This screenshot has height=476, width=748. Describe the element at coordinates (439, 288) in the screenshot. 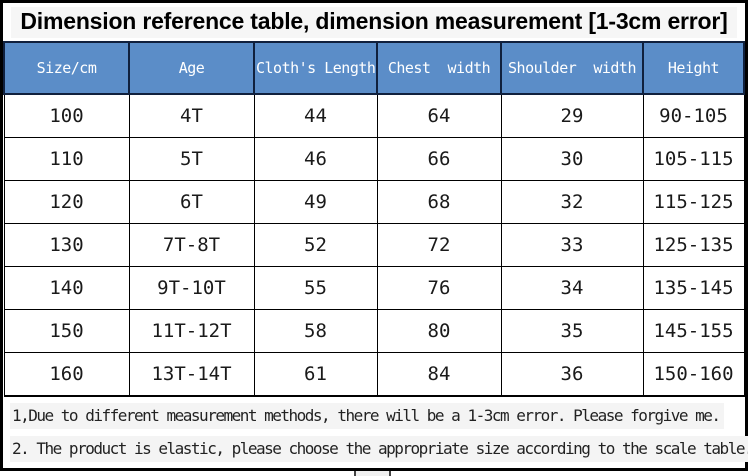

I see `table-cell: 76` at that location.